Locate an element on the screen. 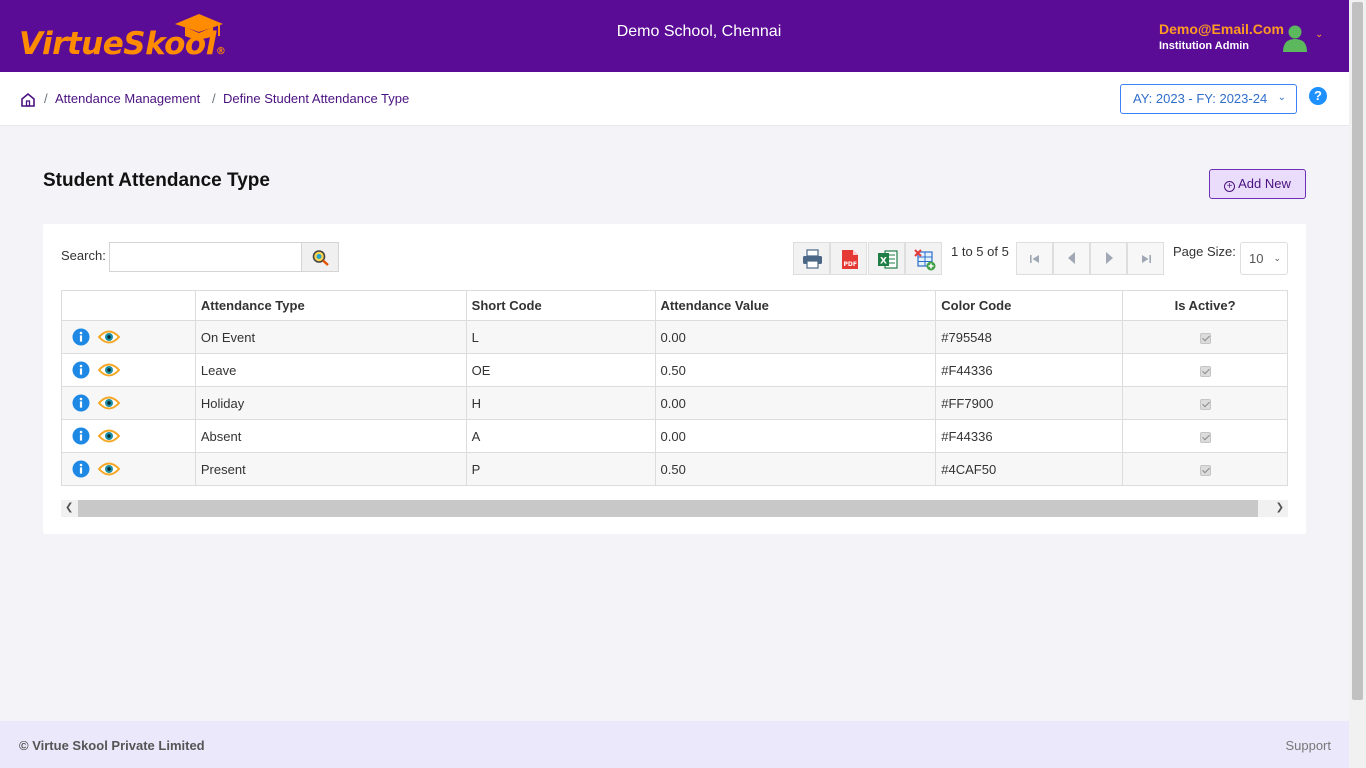  graduation-cap-icon is located at coordinates (199, 26).